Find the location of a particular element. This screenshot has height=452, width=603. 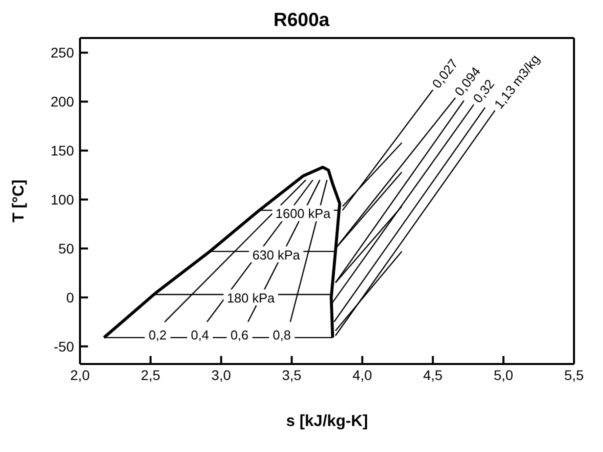

x-tick-label: 3,5 is located at coordinates (292, 374).